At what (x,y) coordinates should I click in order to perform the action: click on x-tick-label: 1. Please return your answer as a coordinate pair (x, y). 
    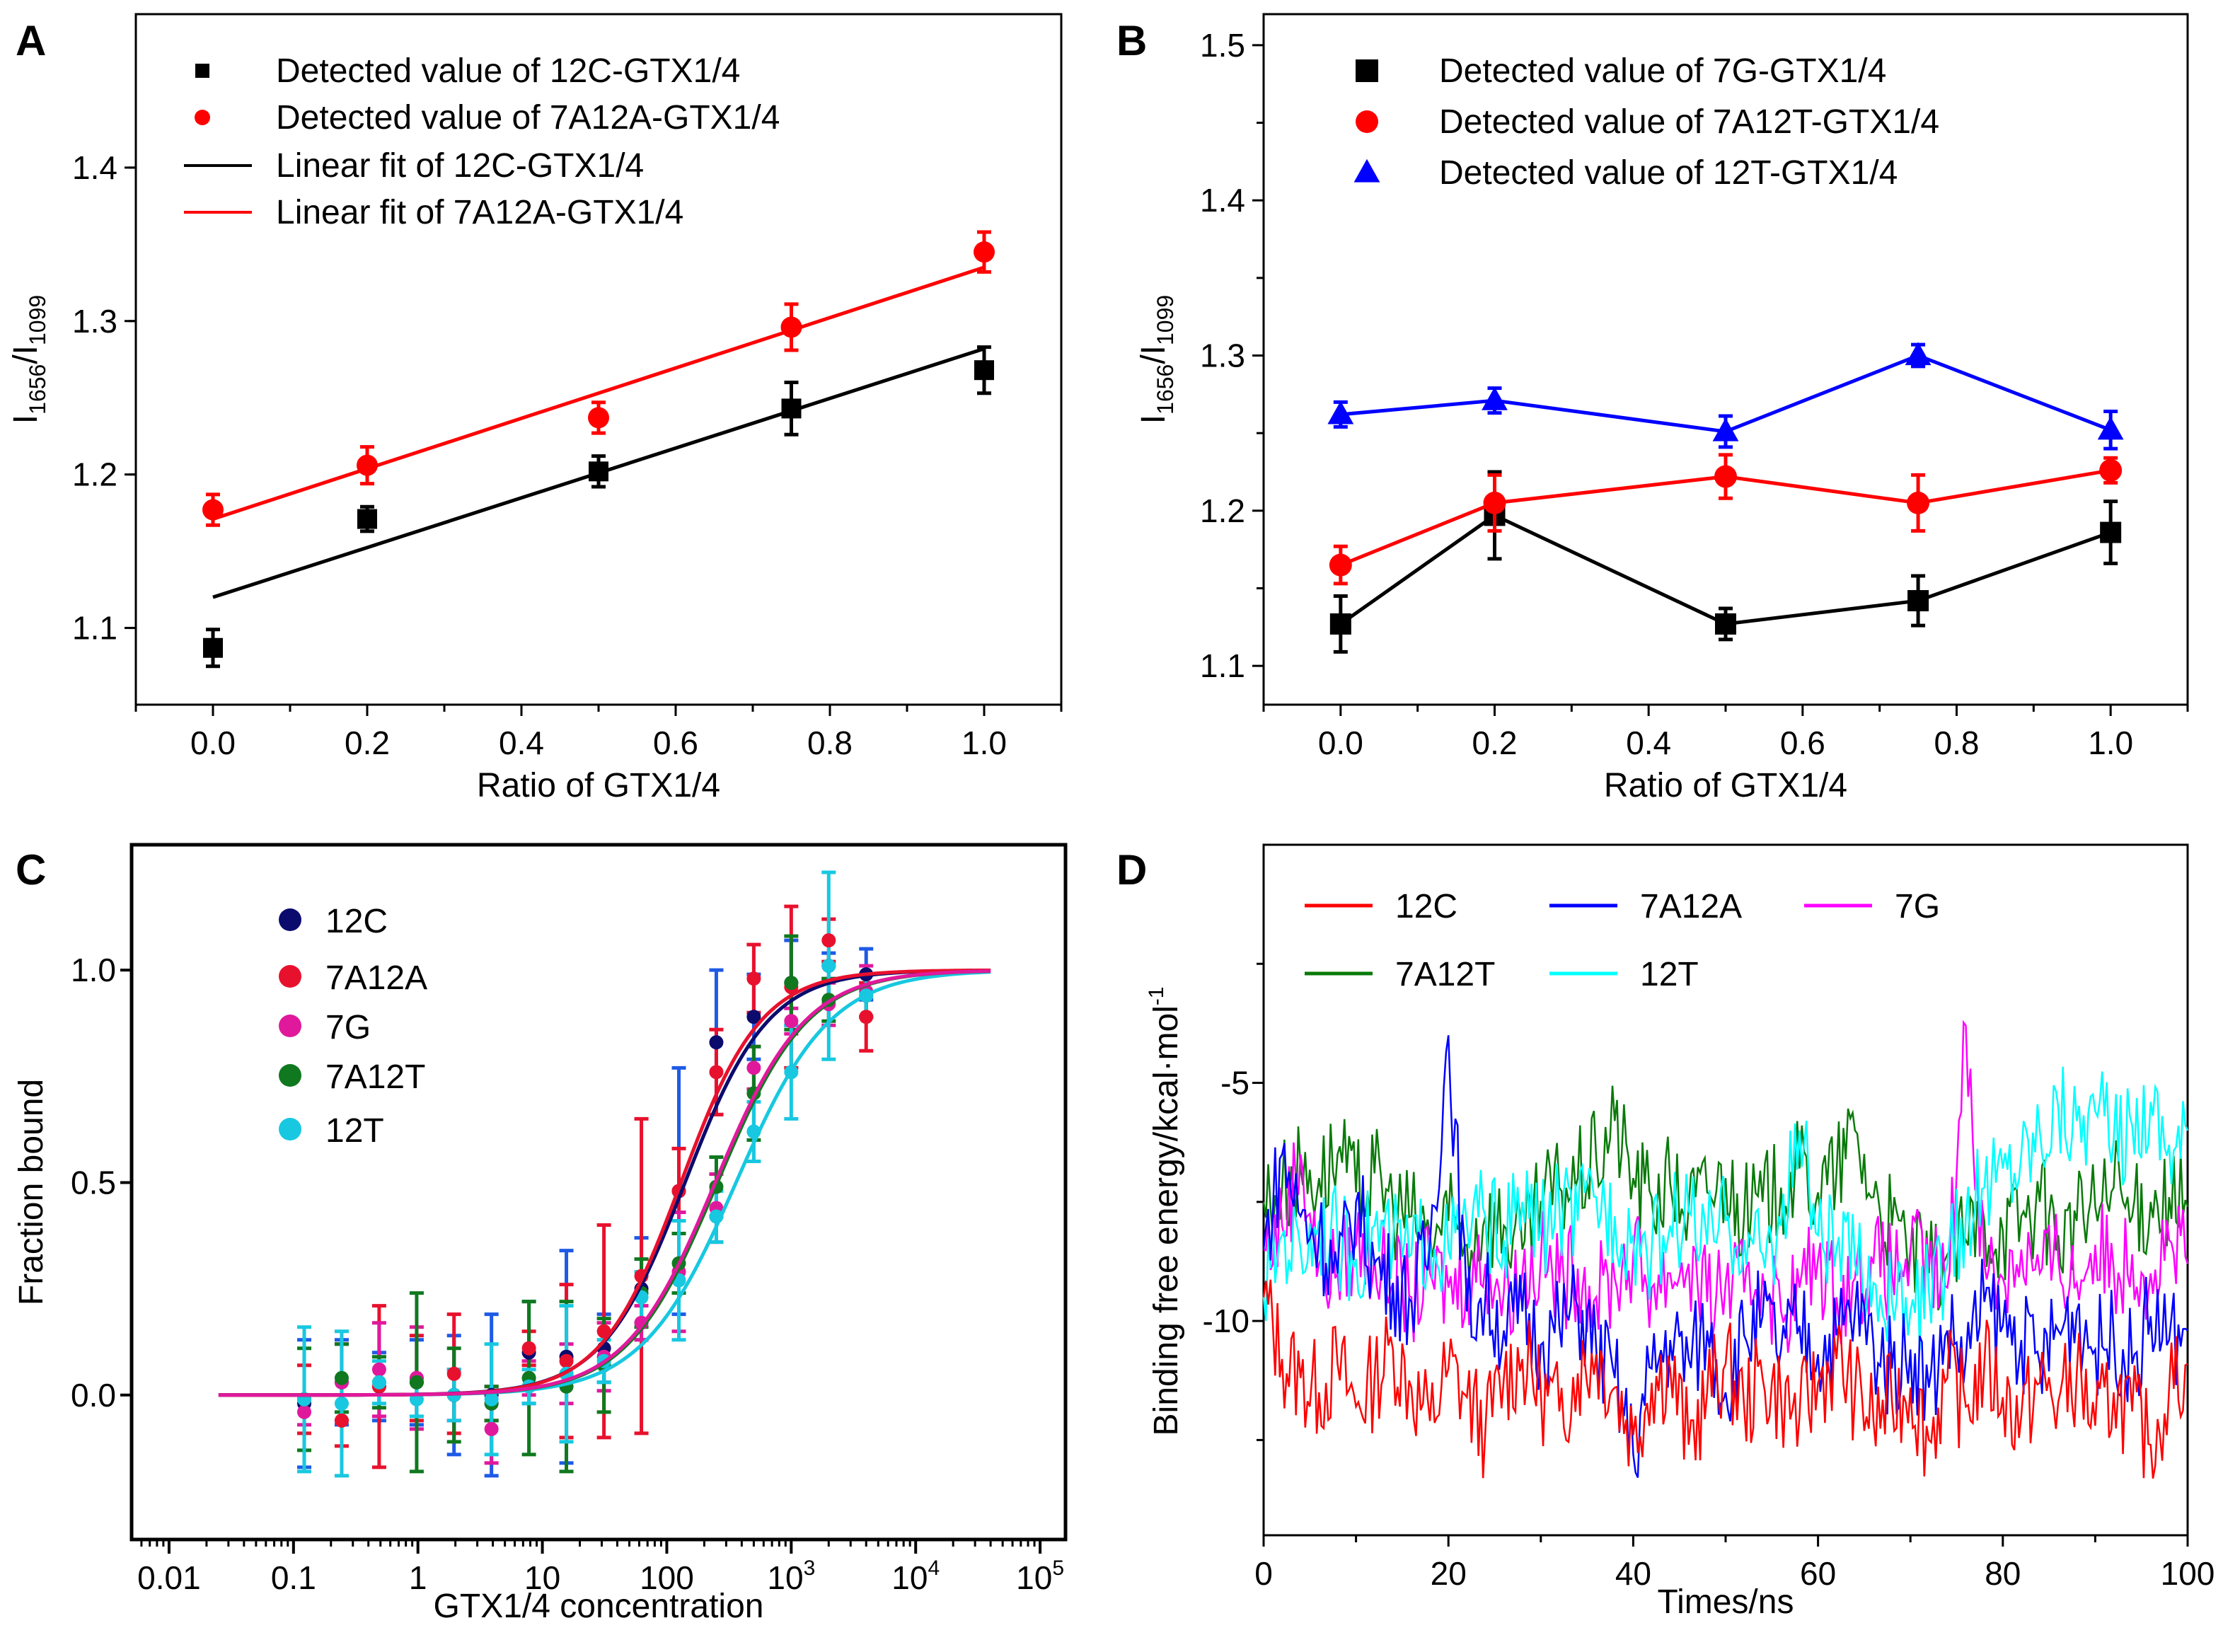
    Looking at the image, I should click on (418, 1577).